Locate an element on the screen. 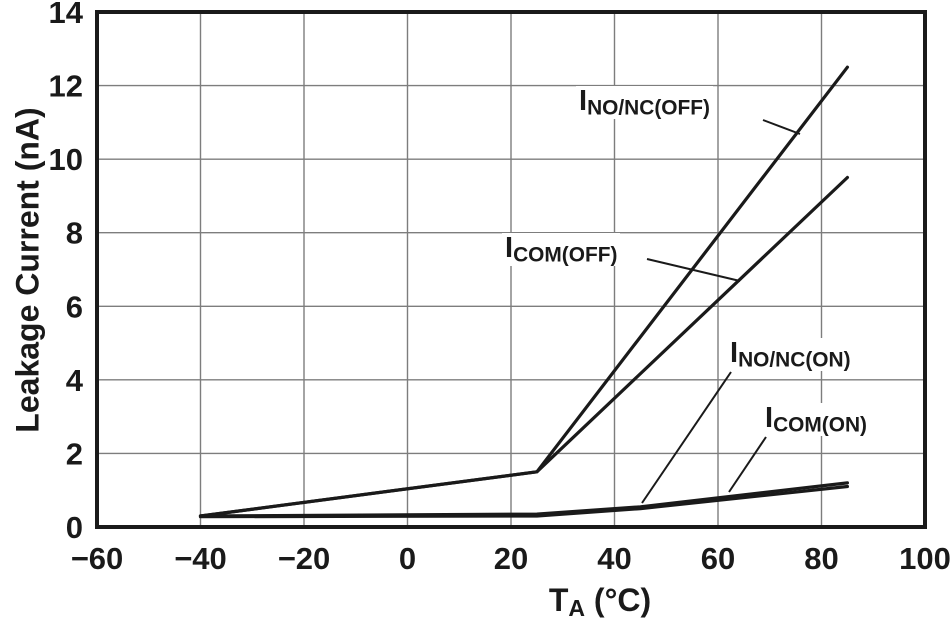 The width and height of the screenshot is (951, 631). x-axis-title: TA (°C) is located at coordinates (600, 602).